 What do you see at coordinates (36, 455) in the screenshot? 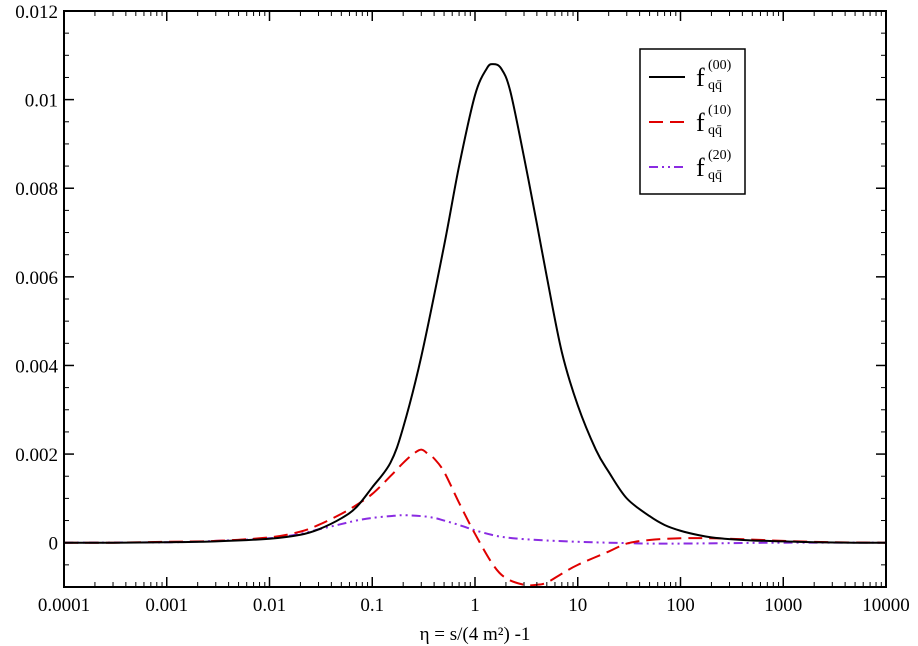
I see `y-tick-label: 0.002` at bounding box center [36, 455].